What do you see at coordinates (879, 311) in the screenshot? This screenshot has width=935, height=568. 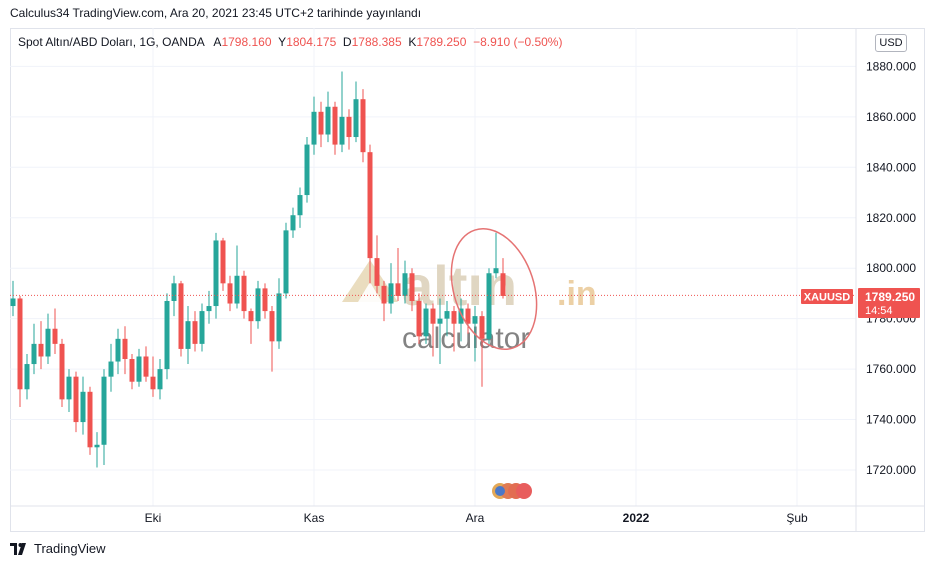 I see `price-tag-countdown-text: 14:54` at bounding box center [879, 311].